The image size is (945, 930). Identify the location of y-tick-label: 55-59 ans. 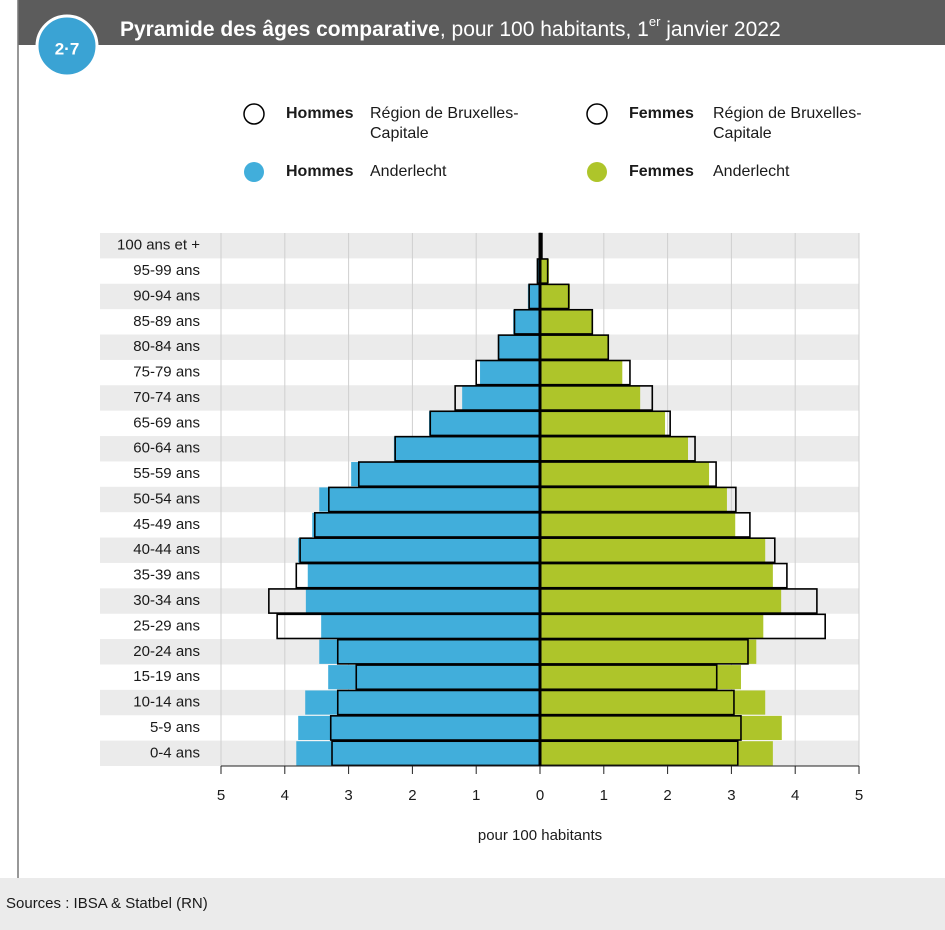
(166, 473).